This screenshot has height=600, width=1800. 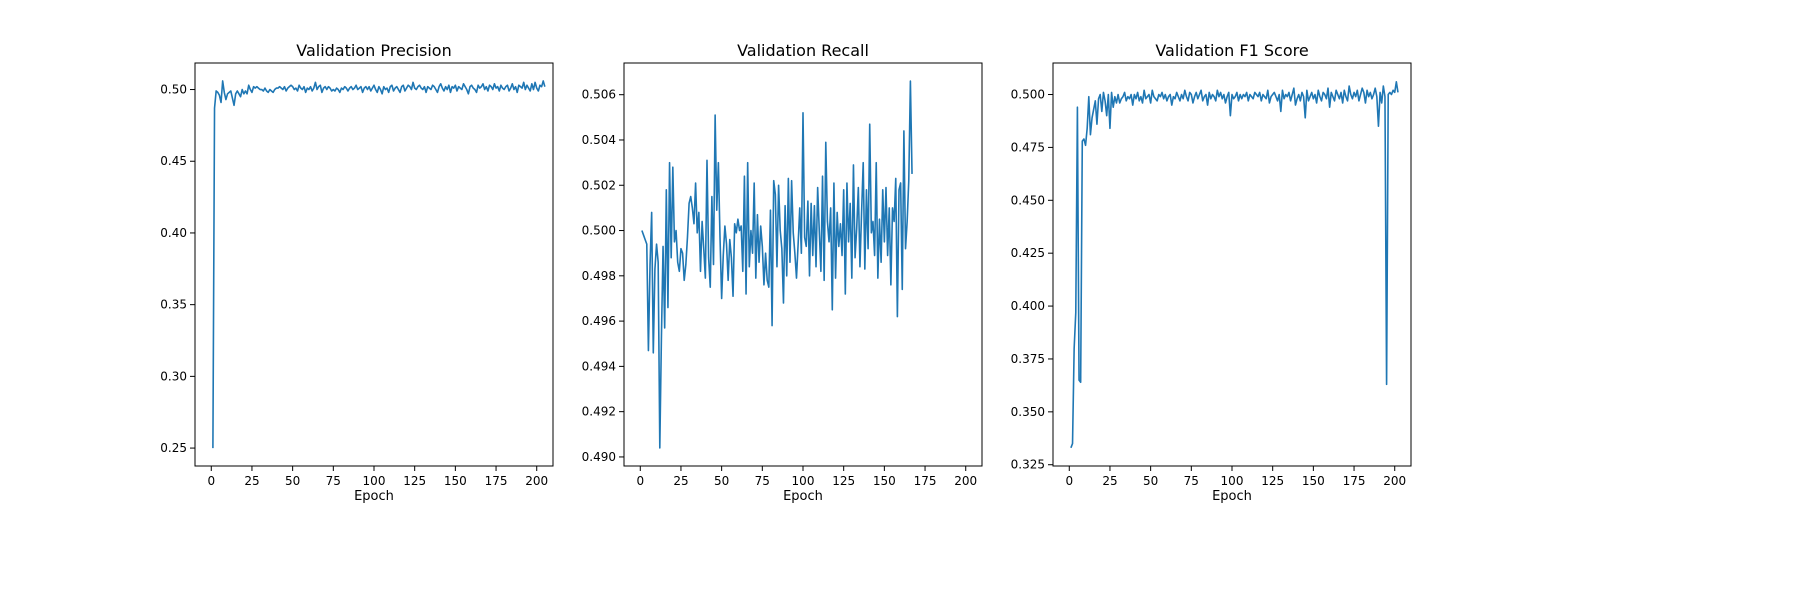 I want to click on y-tick-label: 0.30, so click(x=173, y=376).